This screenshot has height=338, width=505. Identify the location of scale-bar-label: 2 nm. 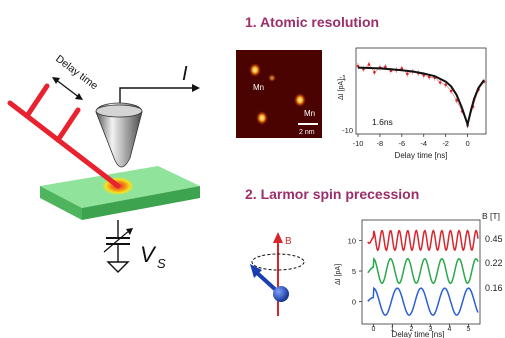
(307, 132).